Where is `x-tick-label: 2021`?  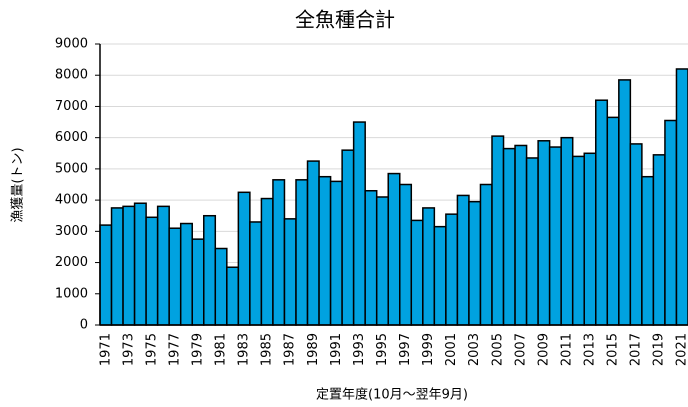 x-tick-label: 2021 is located at coordinates (681, 349).